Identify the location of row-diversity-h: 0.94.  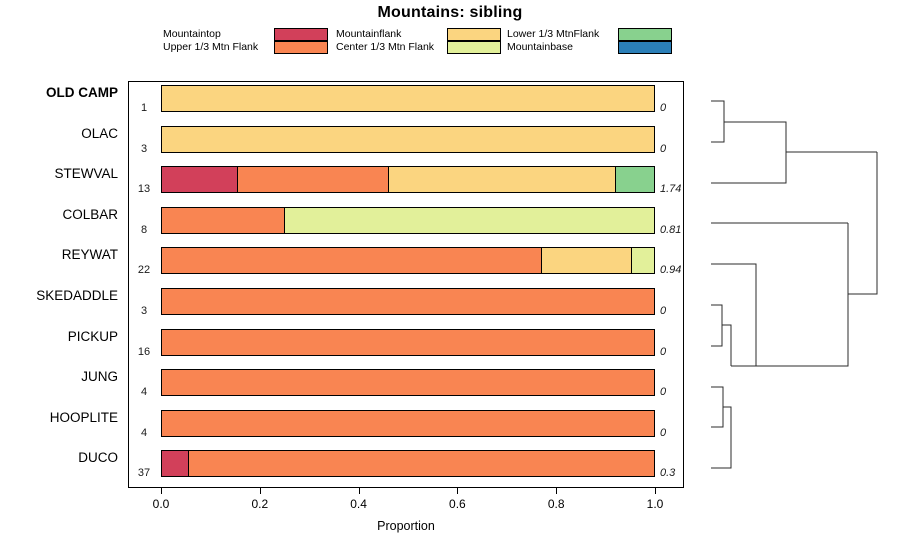
(671, 270).